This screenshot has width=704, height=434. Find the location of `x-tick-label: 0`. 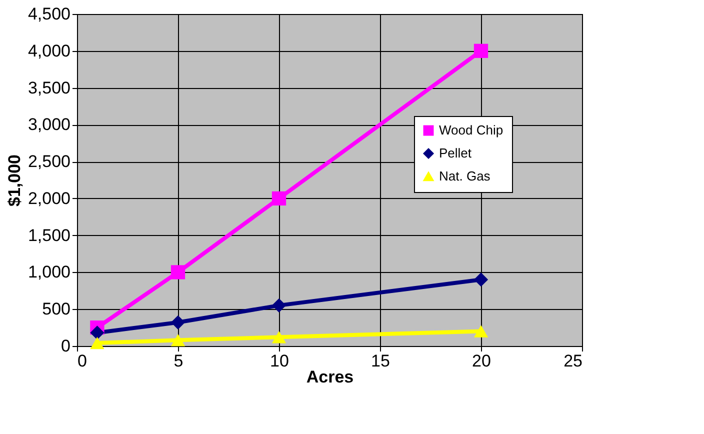

x-tick-label: 0 is located at coordinates (82, 361).